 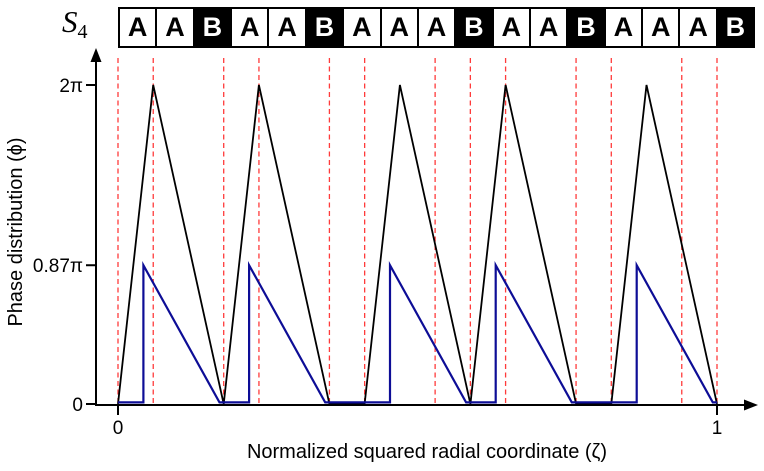 What do you see at coordinates (16, 231) in the screenshot?
I see `y-axis-label: Phase distribution (ϕ)` at bounding box center [16, 231].